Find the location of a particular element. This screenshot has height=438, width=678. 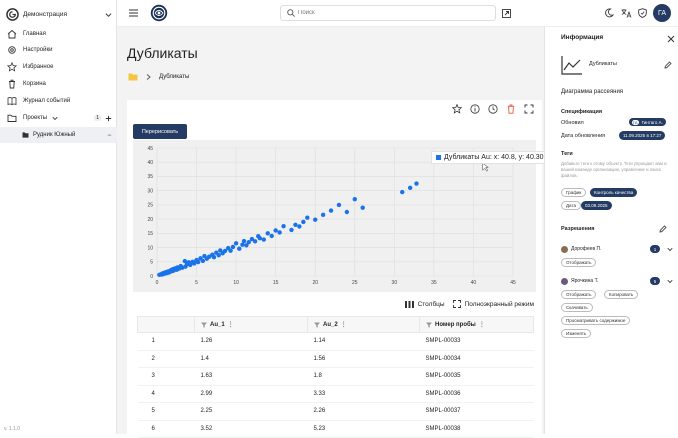

sidebar-item-trash: Корзина is located at coordinates (58, 84).